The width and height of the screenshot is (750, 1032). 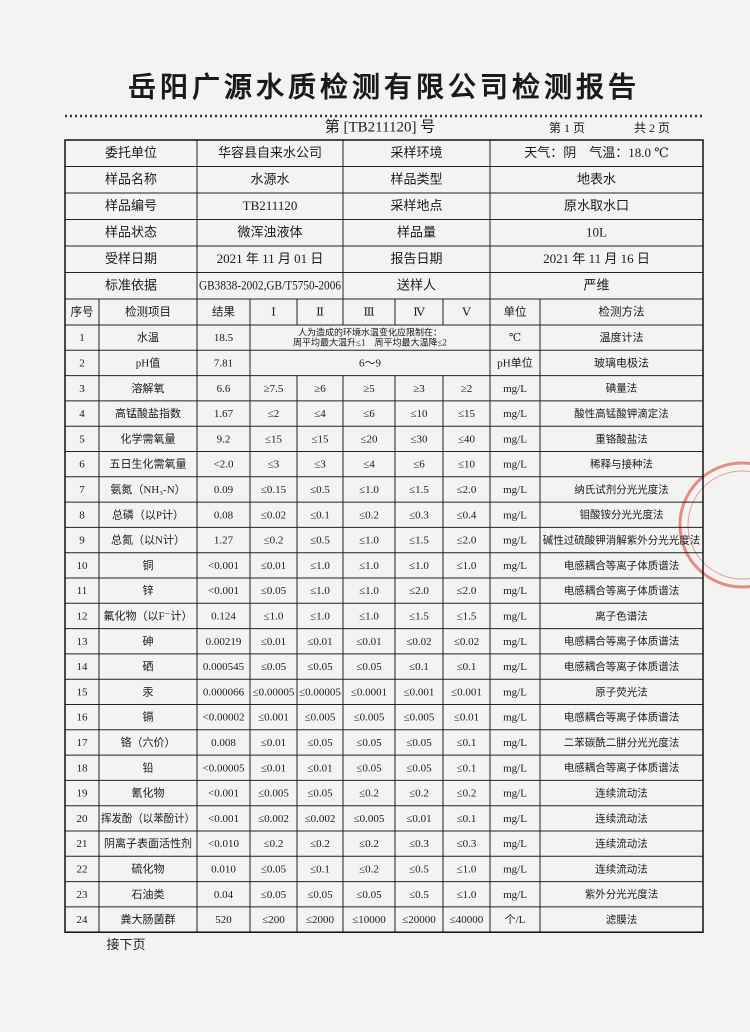 What do you see at coordinates (125, 944) in the screenshot?
I see `continued-note: 接下页` at bounding box center [125, 944].